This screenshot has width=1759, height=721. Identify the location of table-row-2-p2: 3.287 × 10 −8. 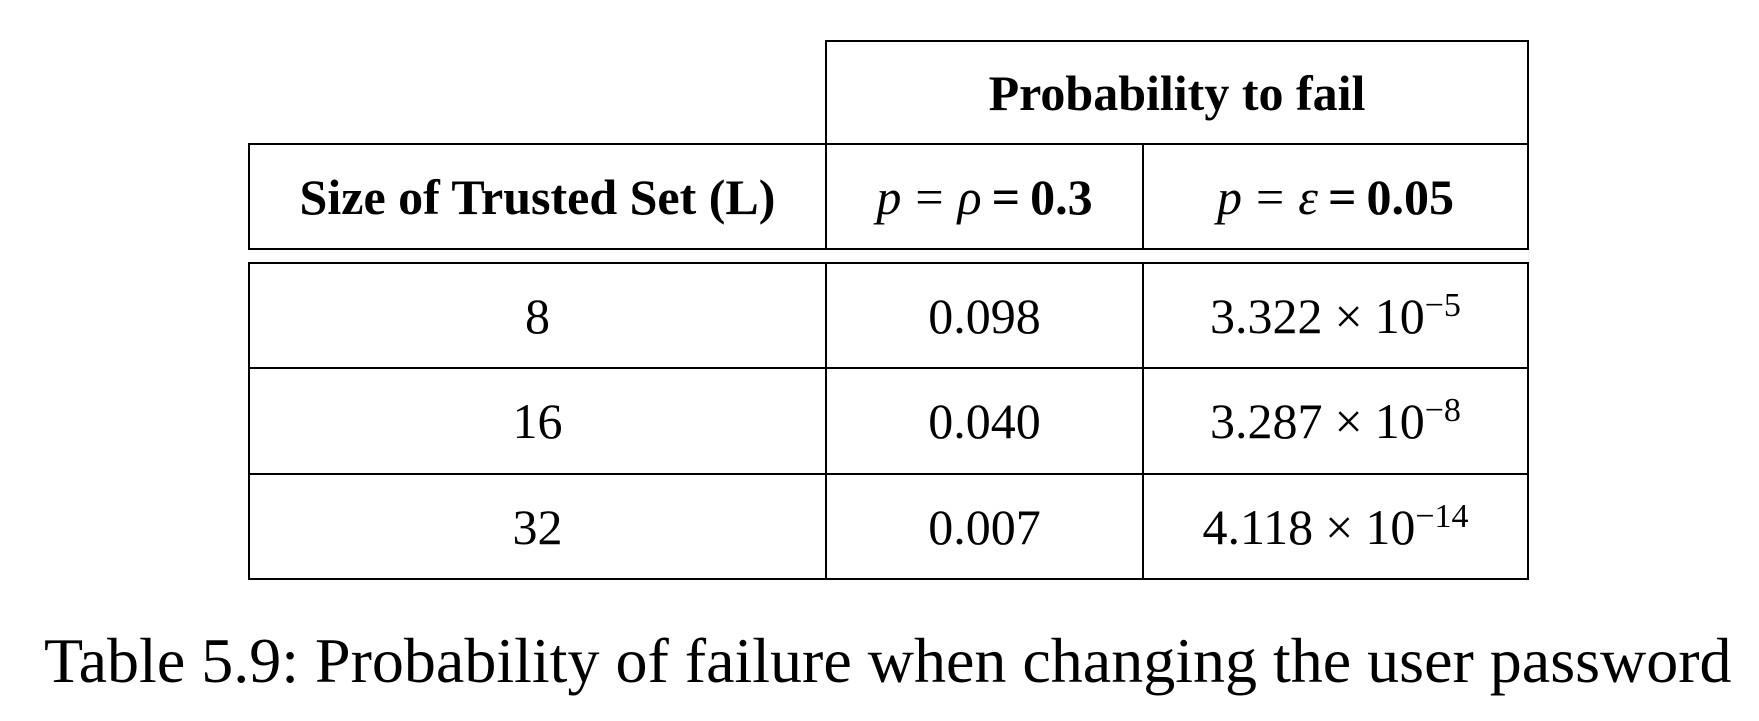
(1335, 421).